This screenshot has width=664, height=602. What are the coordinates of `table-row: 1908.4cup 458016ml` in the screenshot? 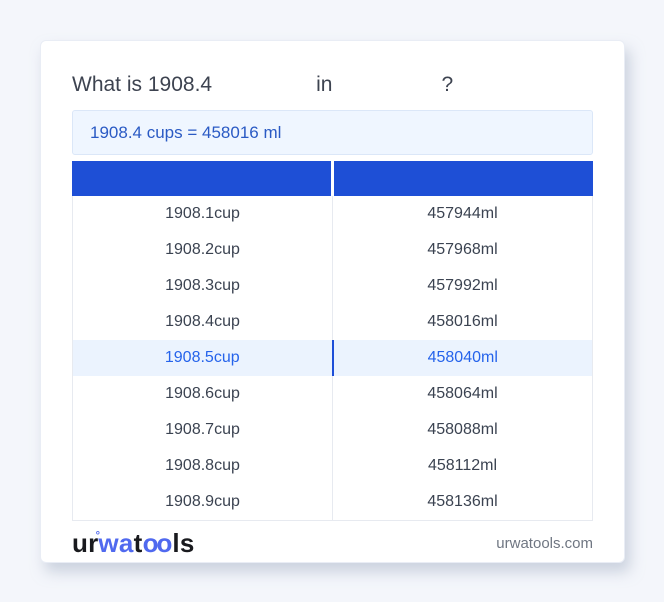 It's located at (332, 322).